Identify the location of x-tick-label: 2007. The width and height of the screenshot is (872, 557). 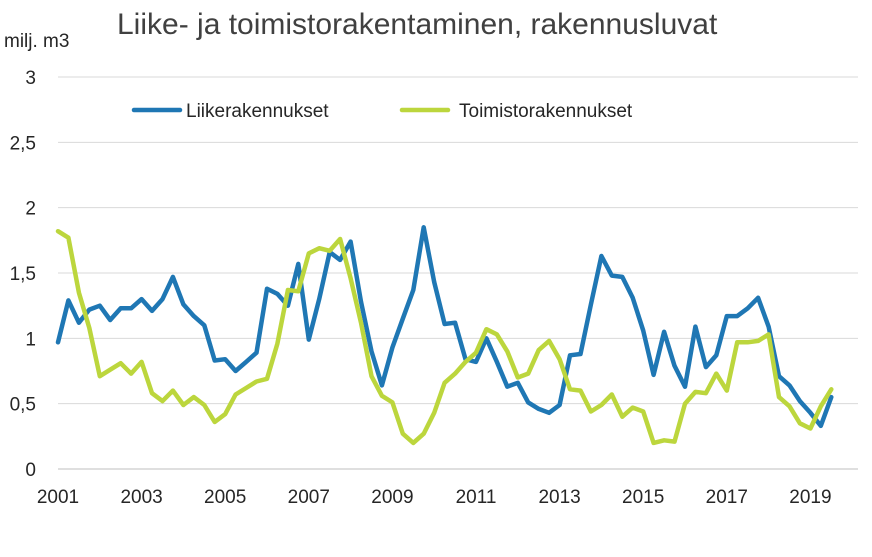
(309, 497).